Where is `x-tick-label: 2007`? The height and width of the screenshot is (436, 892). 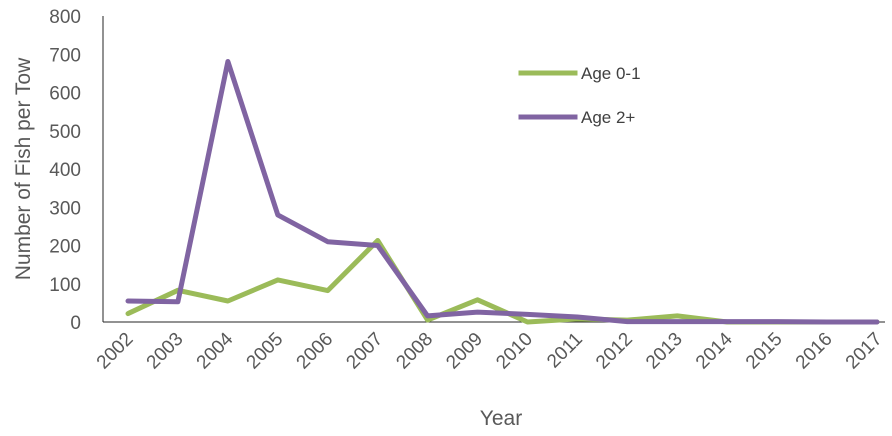 x-tick-label: 2007 is located at coordinates (364, 351).